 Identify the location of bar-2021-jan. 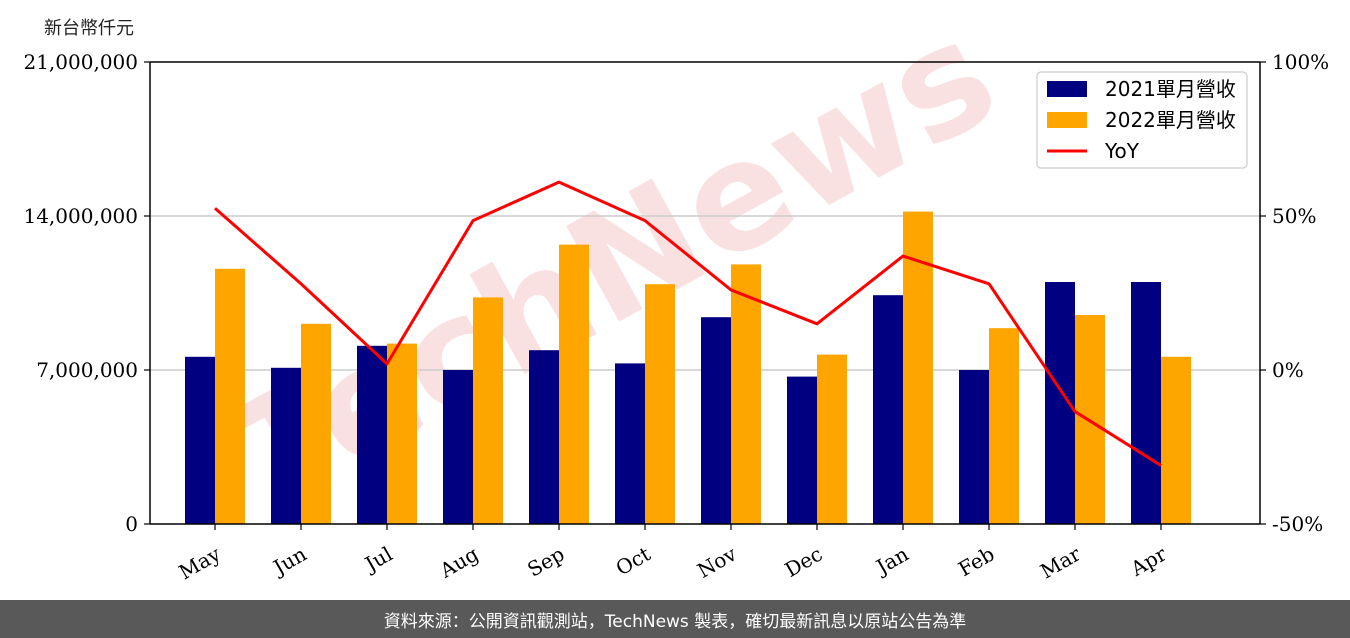
(888, 409).